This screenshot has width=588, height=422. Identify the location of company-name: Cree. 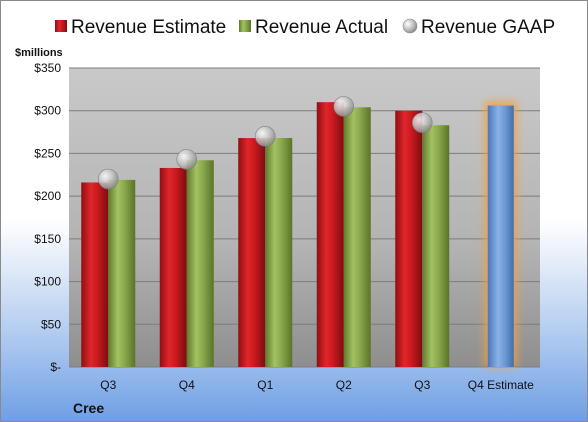
(88, 408).